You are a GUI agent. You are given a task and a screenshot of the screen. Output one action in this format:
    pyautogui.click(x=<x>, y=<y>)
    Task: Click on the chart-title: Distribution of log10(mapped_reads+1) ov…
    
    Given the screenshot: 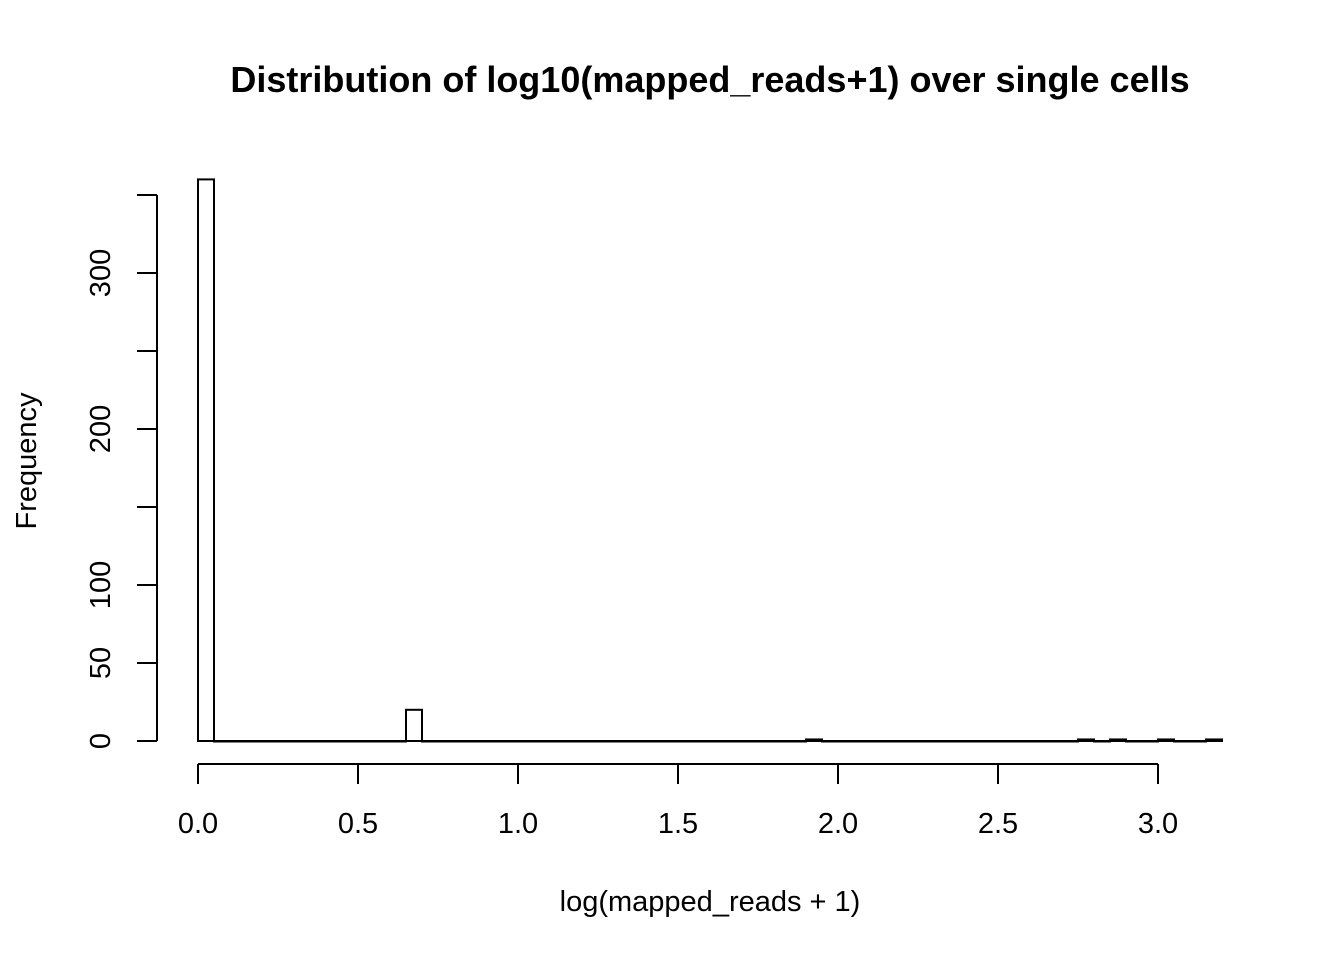 What is the action you would take?
    pyautogui.click(x=709, y=79)
    